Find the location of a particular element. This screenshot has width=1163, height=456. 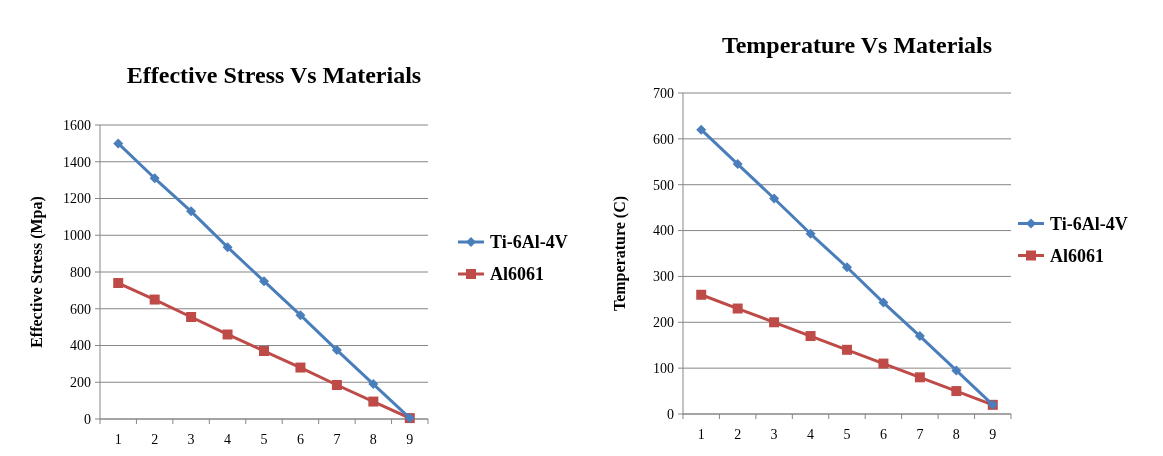

y-tick-label: 1200 is located at coordinates (77, 199).